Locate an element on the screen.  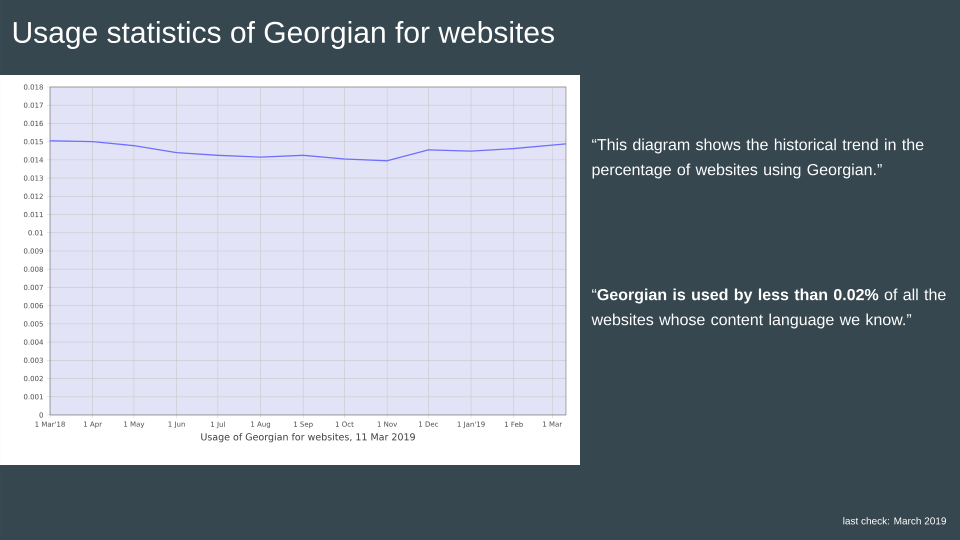
chart-title: Usage statistics of Georgian for websites is located at coordinates (284, 35).